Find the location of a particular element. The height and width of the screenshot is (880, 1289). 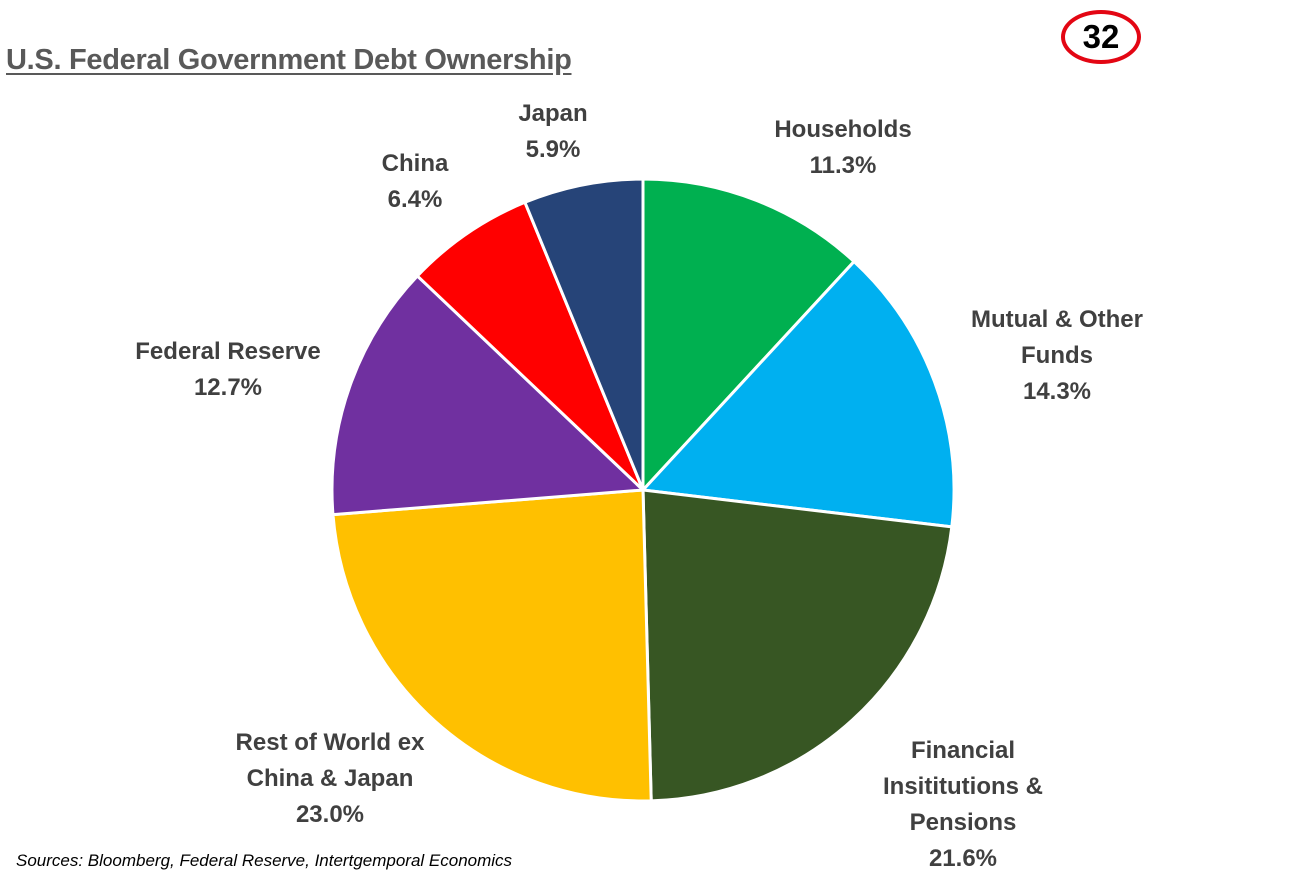

slice-label-china: China 6.4% is located at coordinates (415, 182).